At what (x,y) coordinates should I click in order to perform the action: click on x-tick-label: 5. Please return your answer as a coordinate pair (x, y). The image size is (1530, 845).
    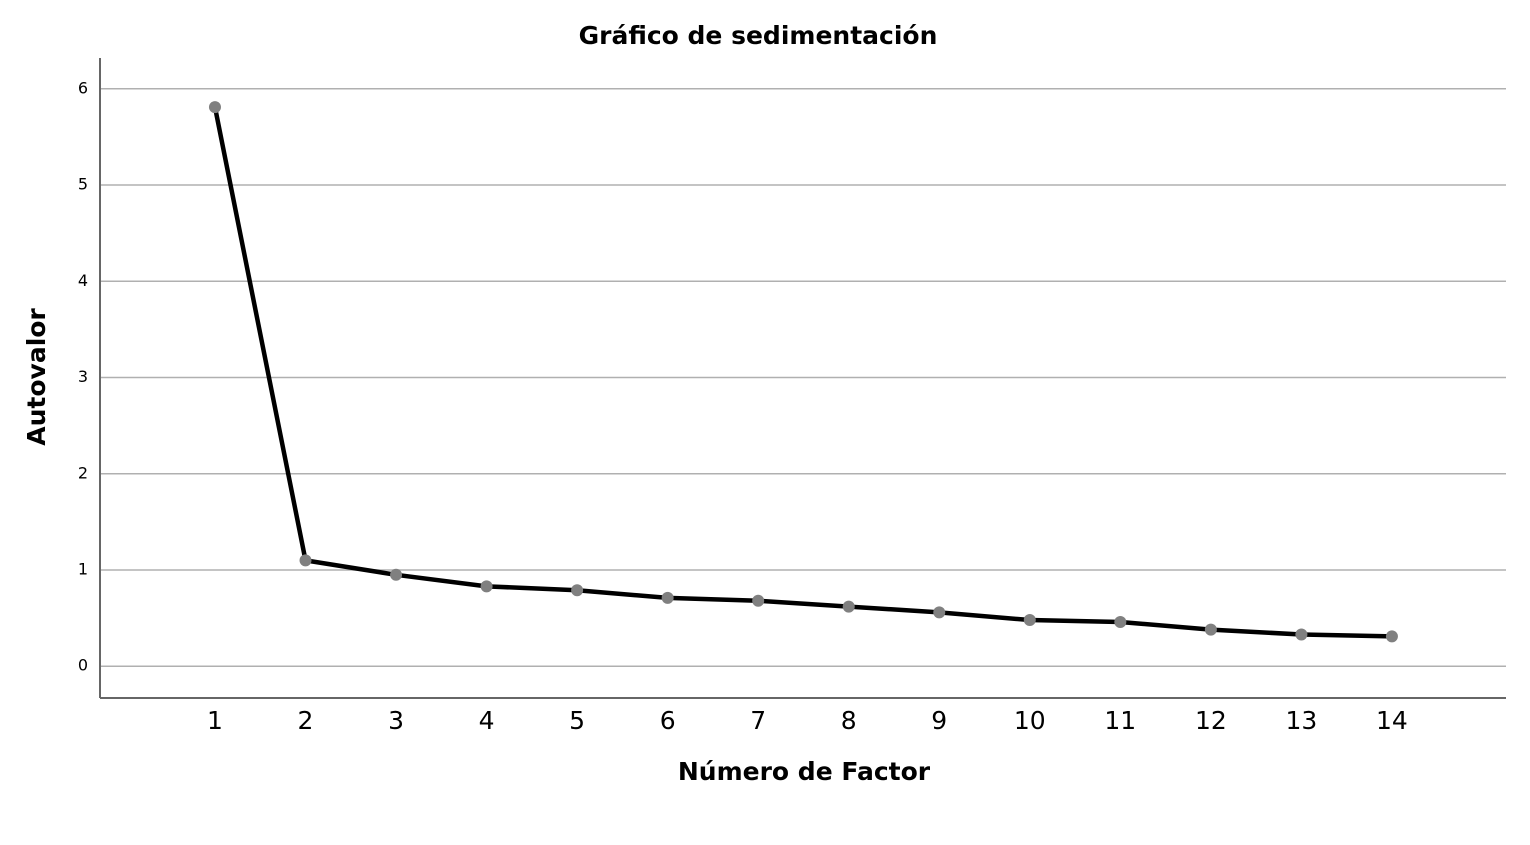
    Looking at the image, I should click on (577, 720).